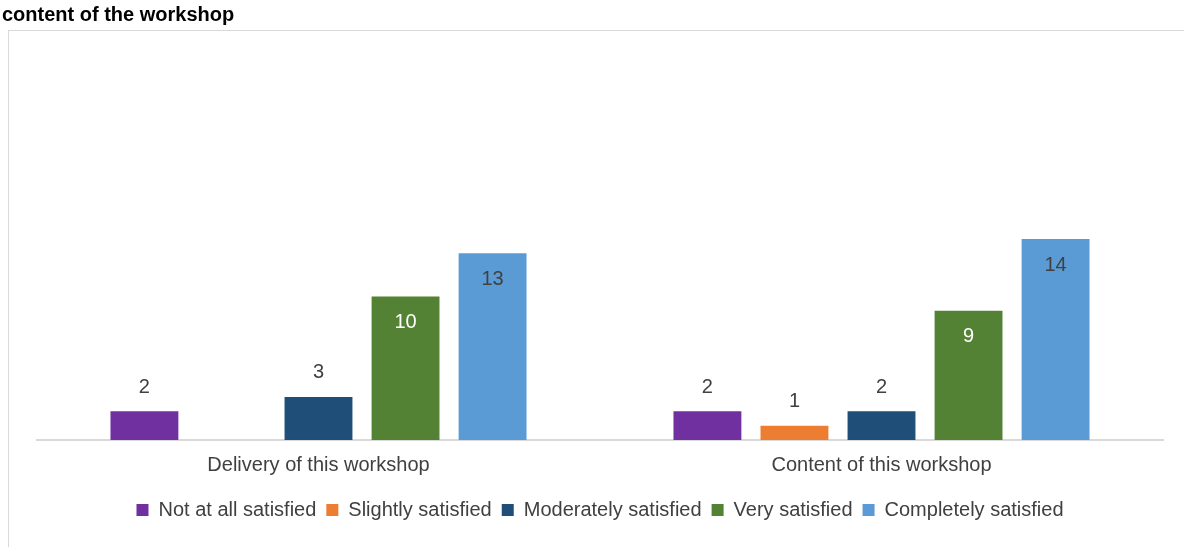 The height and width of the screenshot is (547, 1184). I want to click on data-label: 10, so click(405, 320).